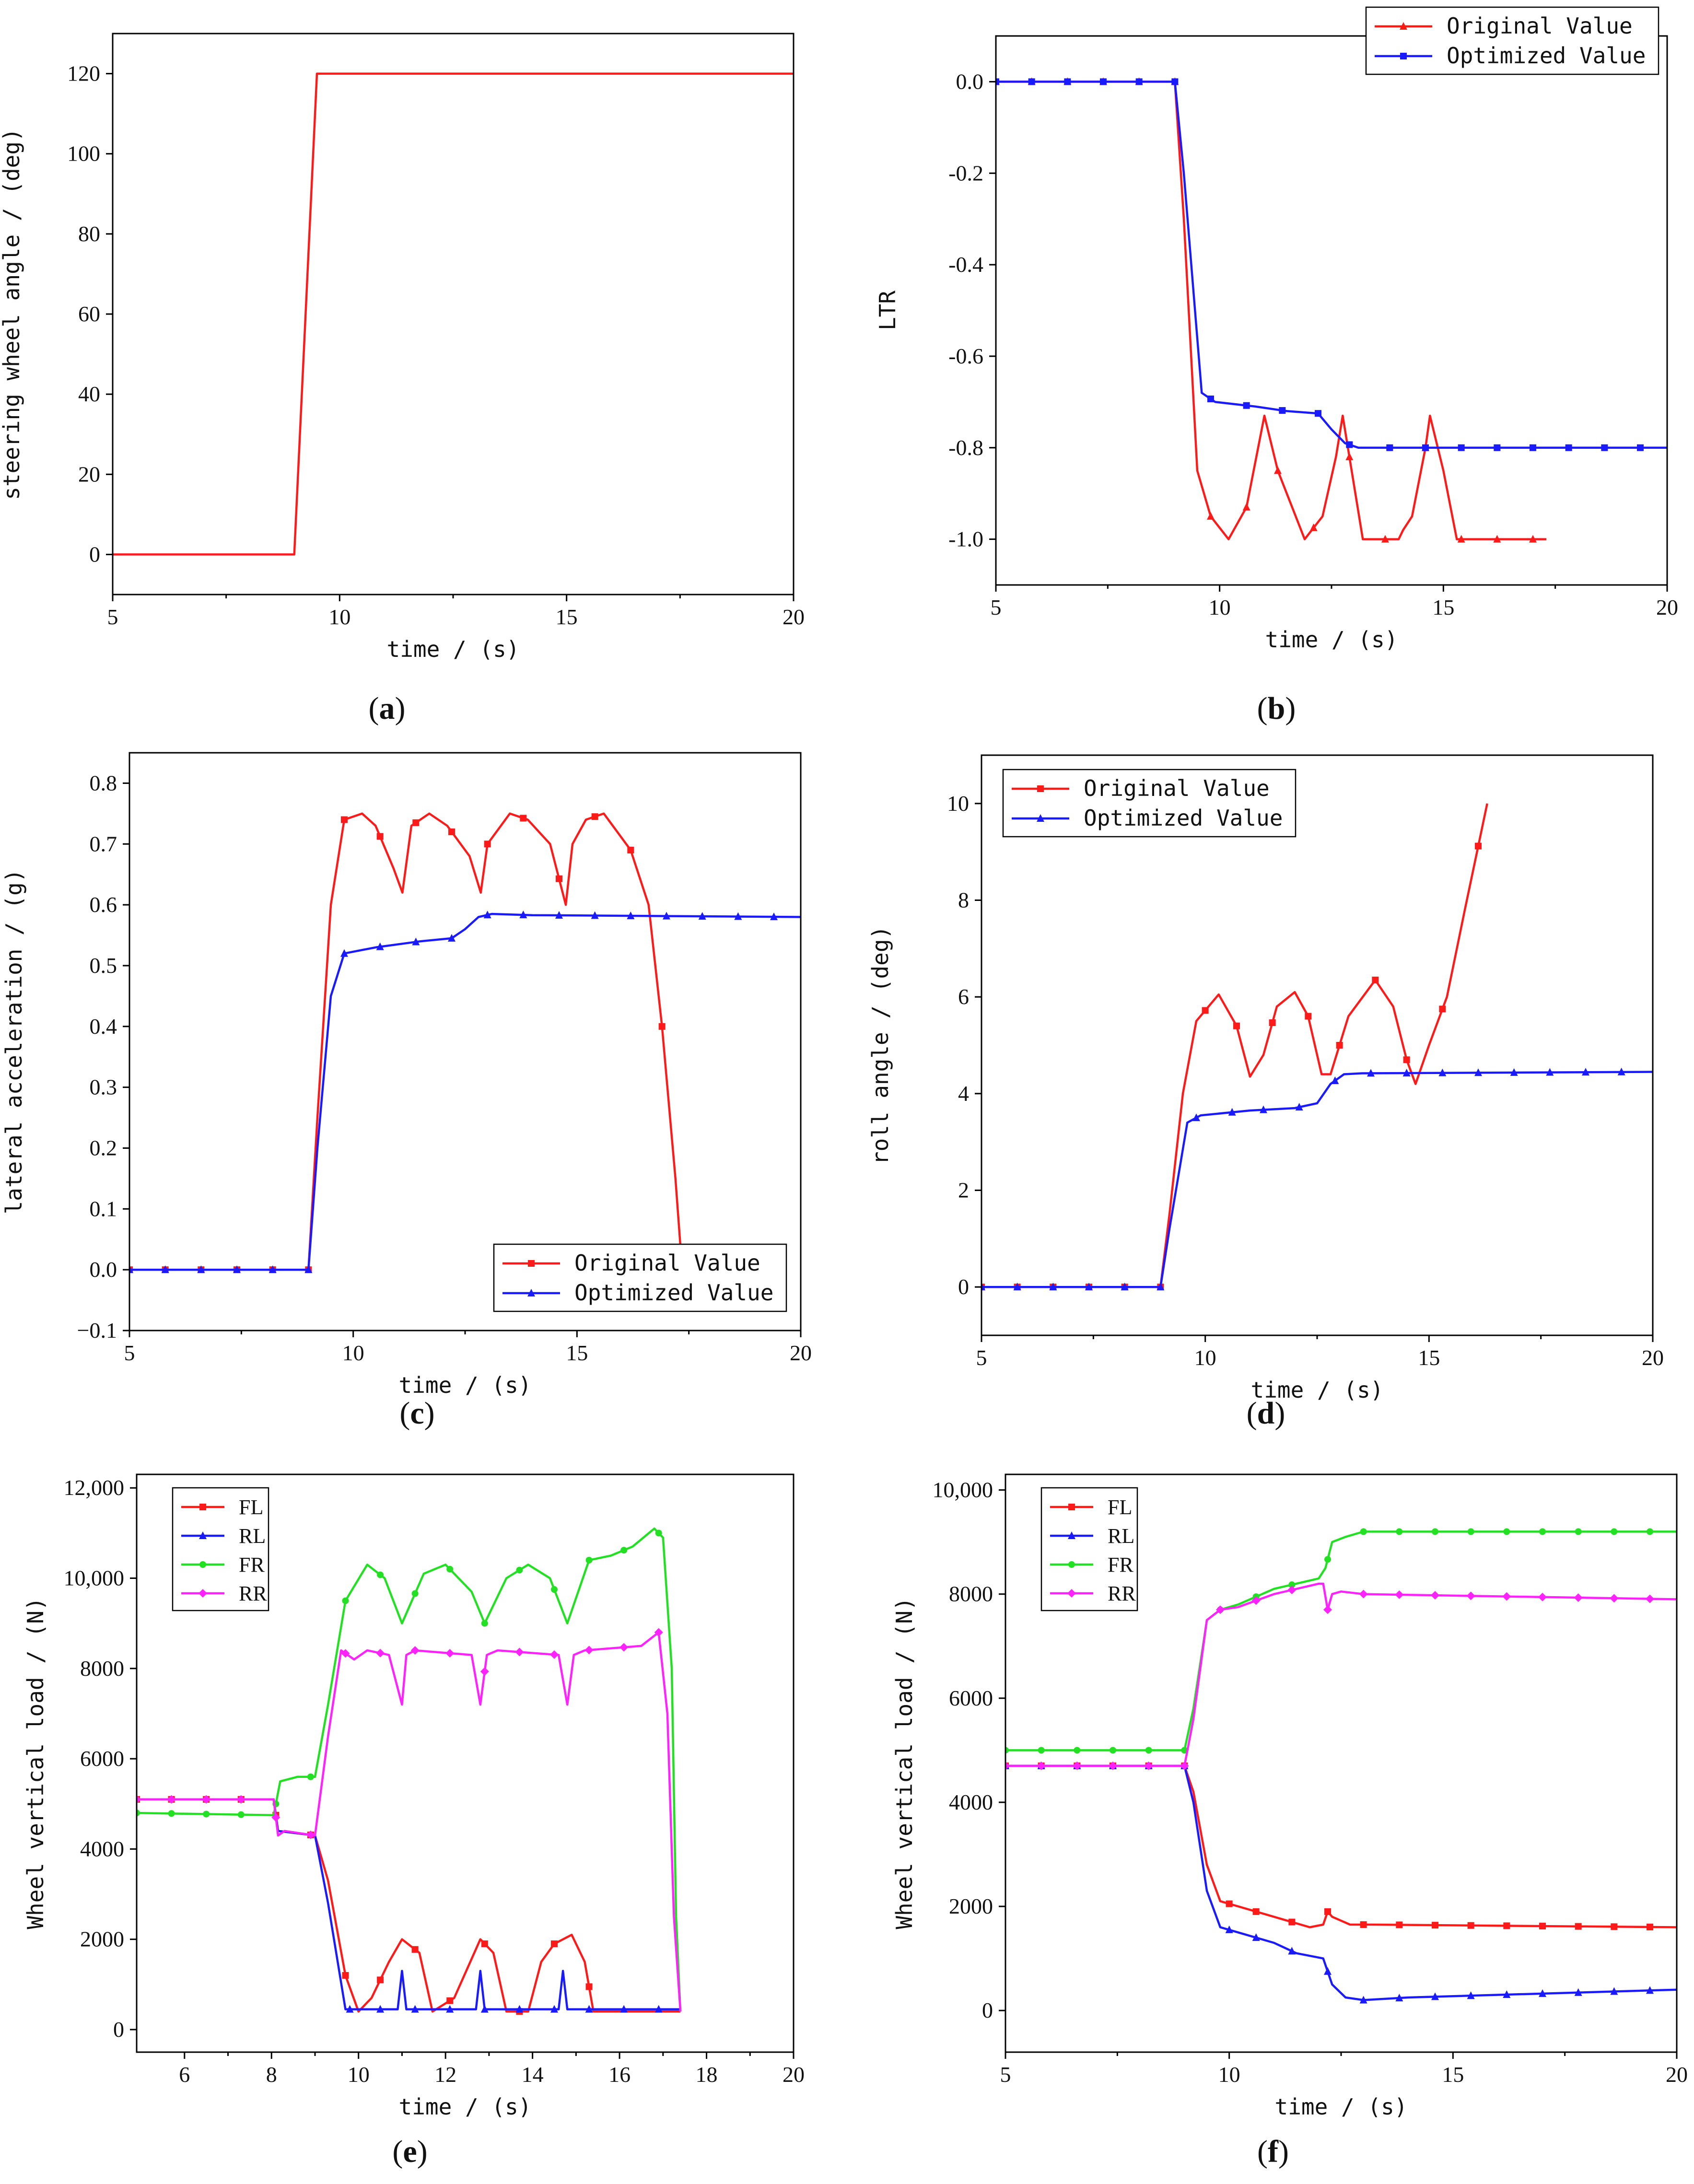 This screenshot has width=1694, height=2184. Describe the element at coordinates (102, 1669) in the screenshot. I see `y-tick-label: 8000` at that location.